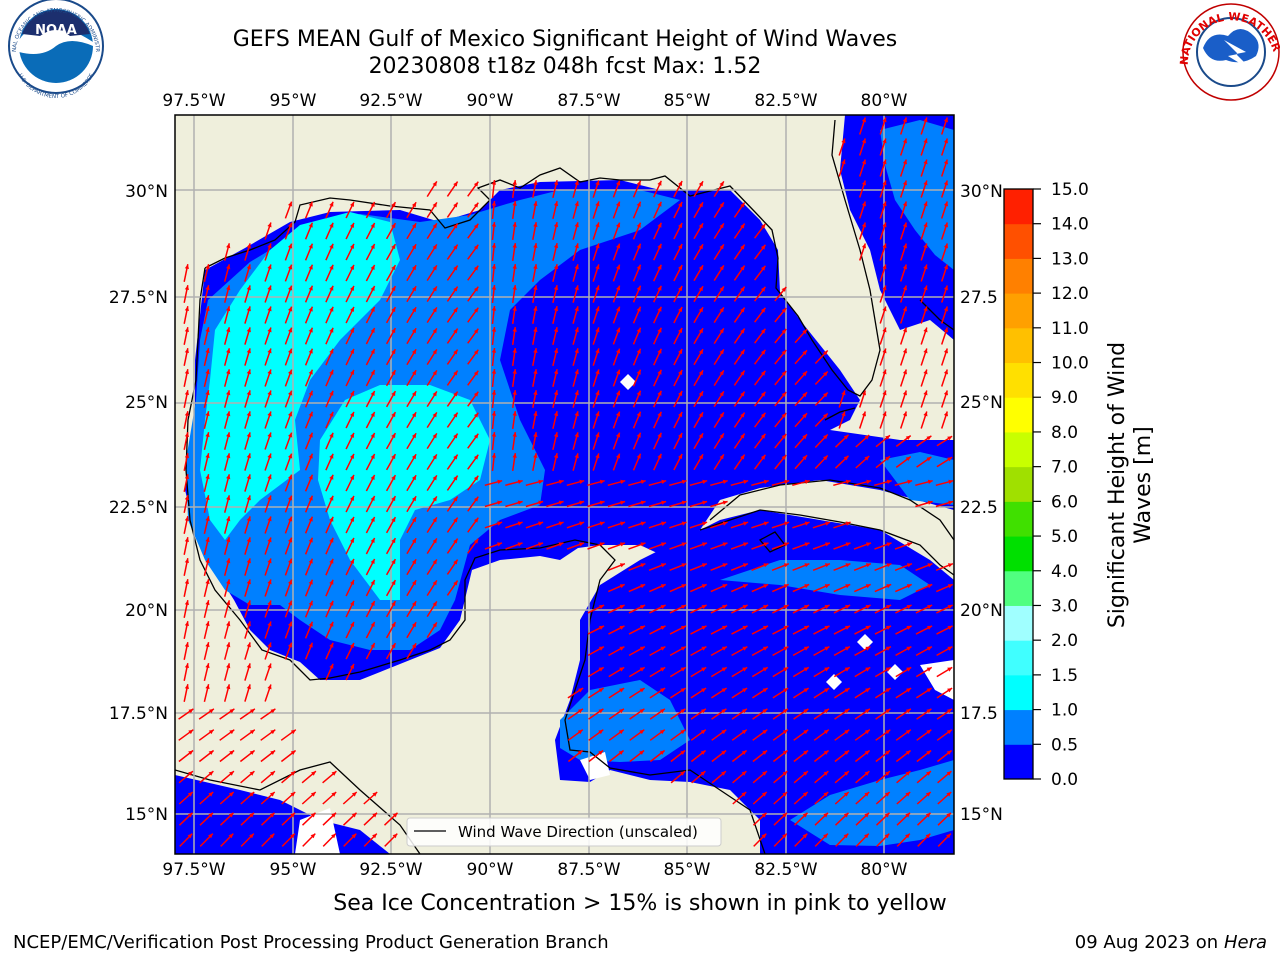  What do you see at coordinates (1064, 468) in the screenshot?
I see `colorbar-tick-label: 7.0` at bounding box center [1064, 468].